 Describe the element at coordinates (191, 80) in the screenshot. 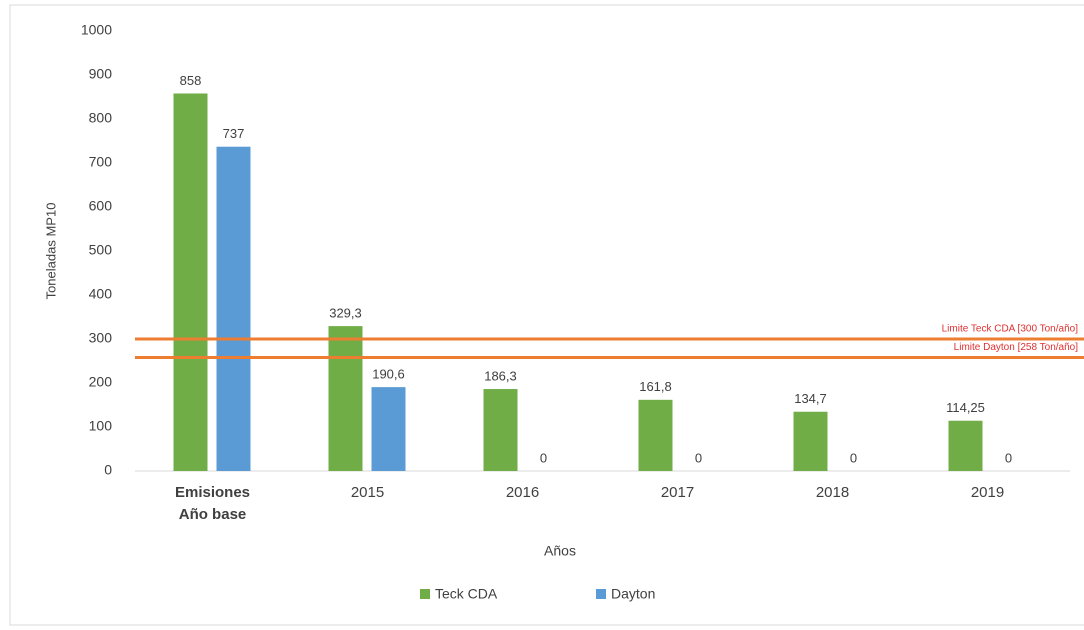

I see `data-label: 858` at that location.